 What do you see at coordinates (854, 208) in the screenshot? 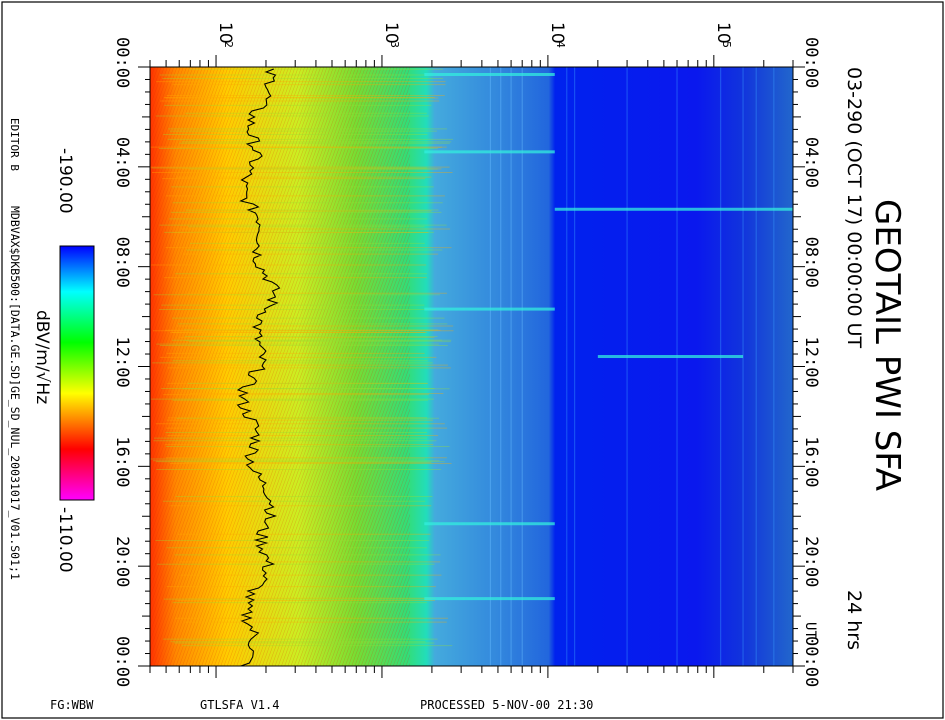
I see `chart-subtitle: 03-290 (OCT 17) 00:00:00 UT` at bounding box center [854, 208].